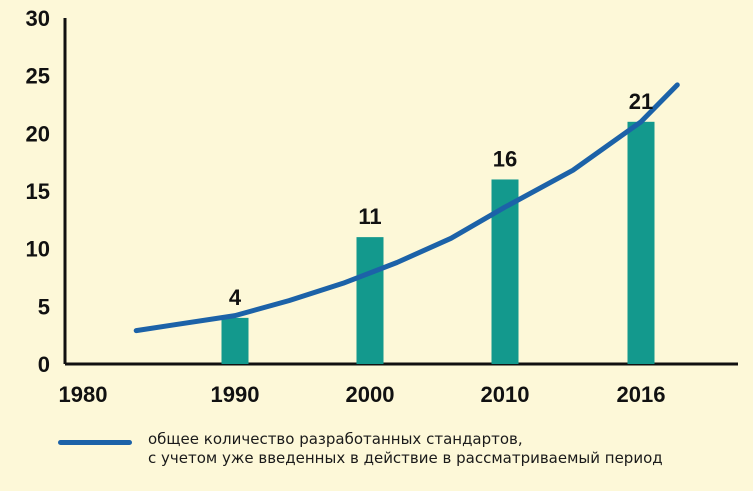 This screenshot has height=491, width=753. Describe the element at coordinates (505, 158) in the screenshot. I see `data-label: 16` at that location.